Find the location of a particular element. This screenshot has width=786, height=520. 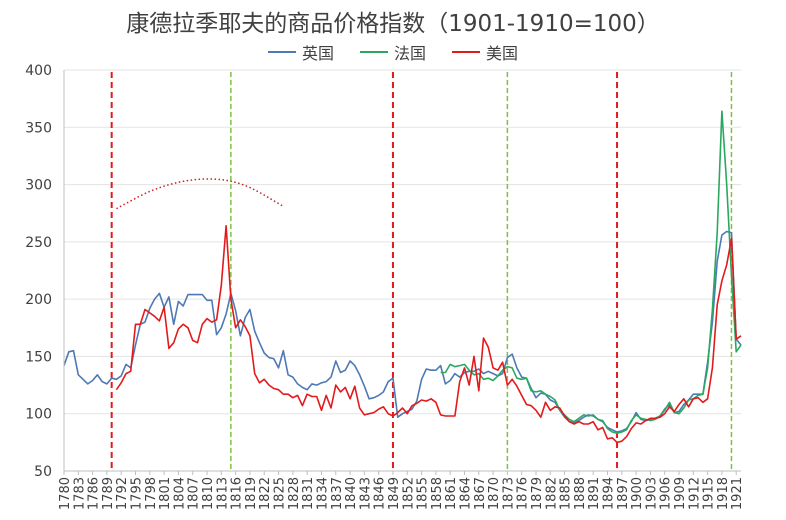

chart-title: 康德拉季耶夫的商品价格指数（1901-1910=100） is located at coordinates (393, 24).